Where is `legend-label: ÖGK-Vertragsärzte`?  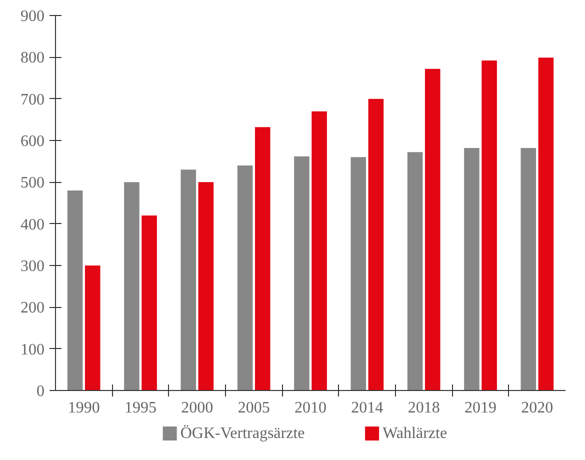
legend-label: ÖGK-Vertragsärzte is located at coordinates (242, 433).